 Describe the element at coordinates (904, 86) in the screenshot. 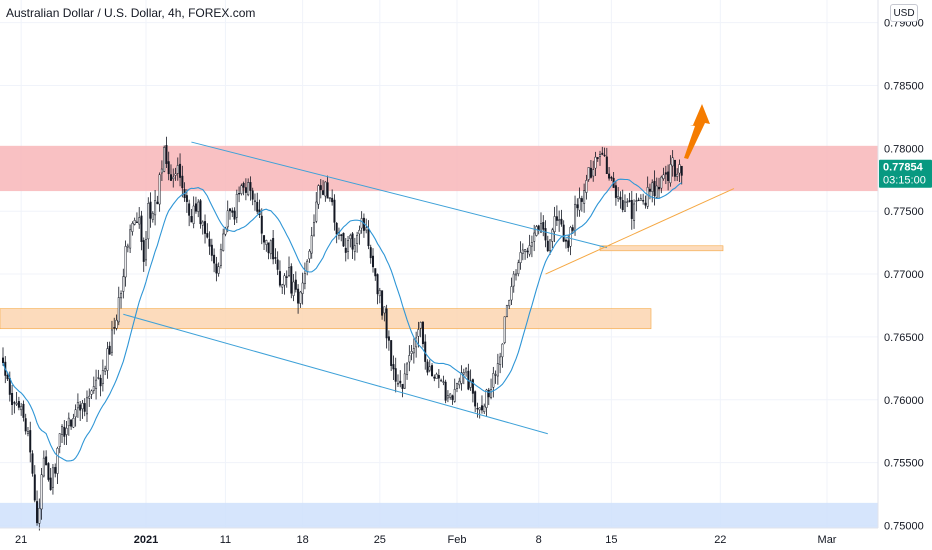

I see `y-tick-label: 0.78500` at that location.